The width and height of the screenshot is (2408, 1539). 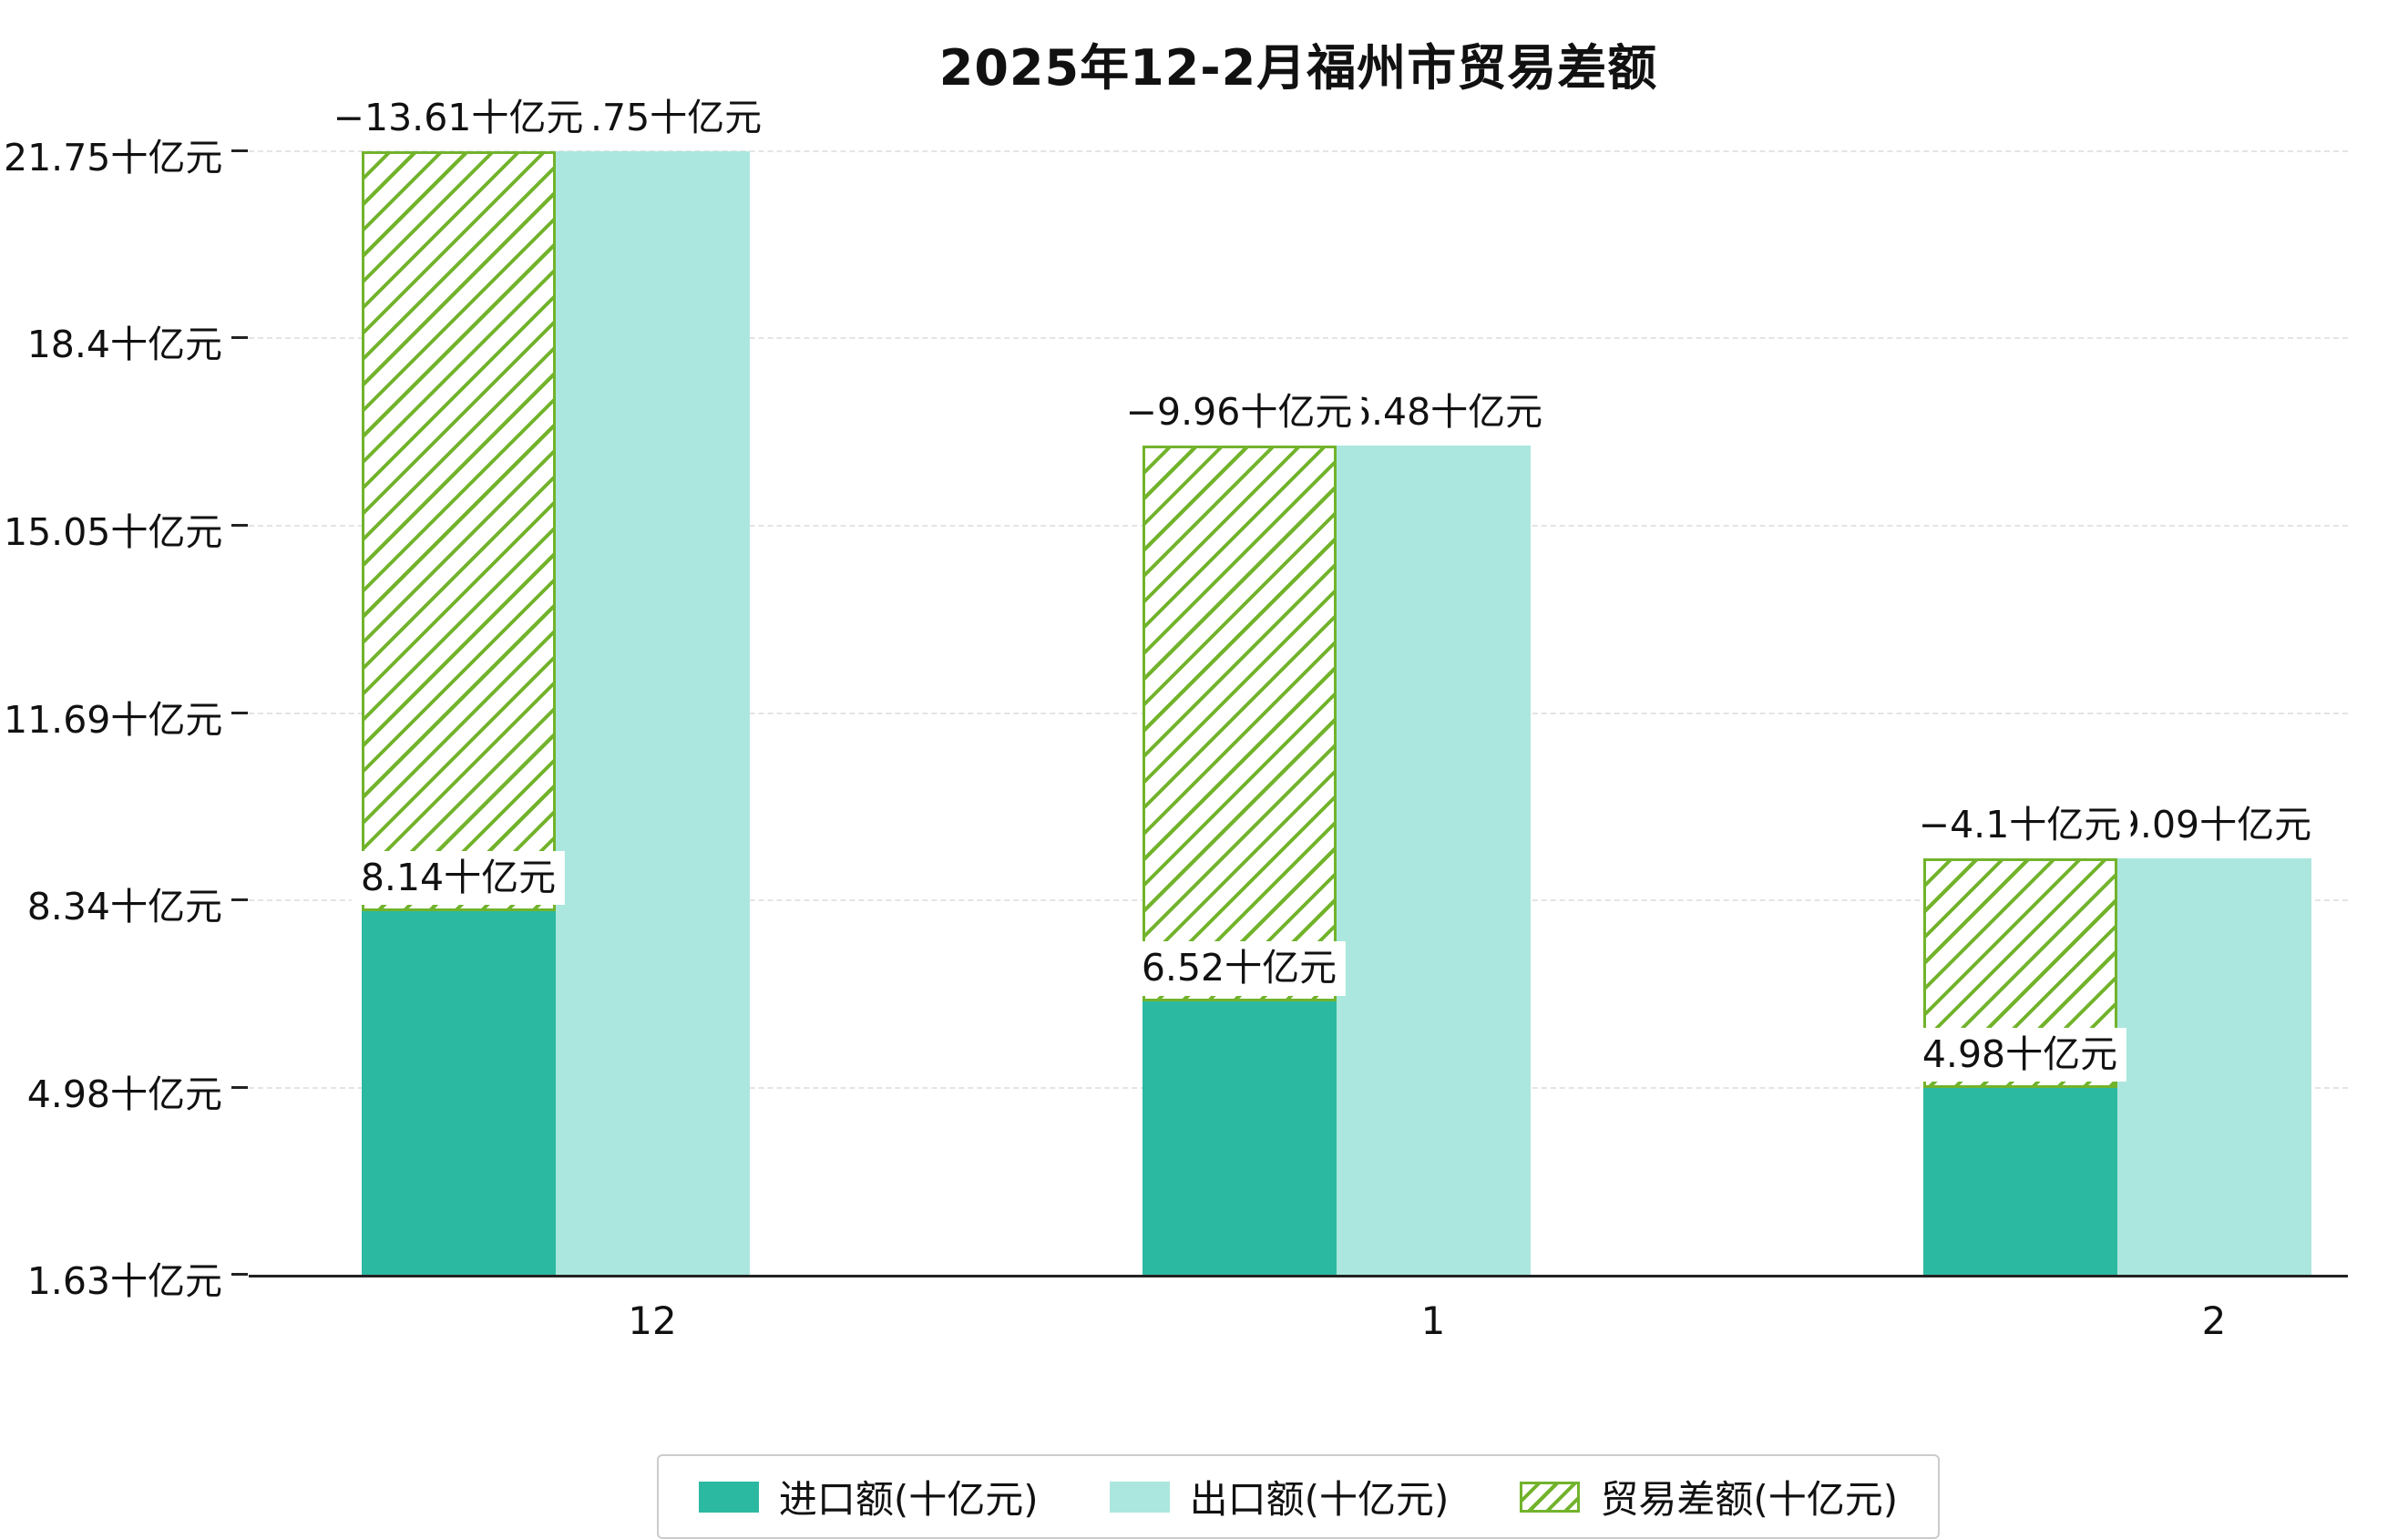 What do you see at coordinates (1433, 1321) in the screenshot?
I see `xtick-label-1: 1` at bounding box center [1433, 1321].